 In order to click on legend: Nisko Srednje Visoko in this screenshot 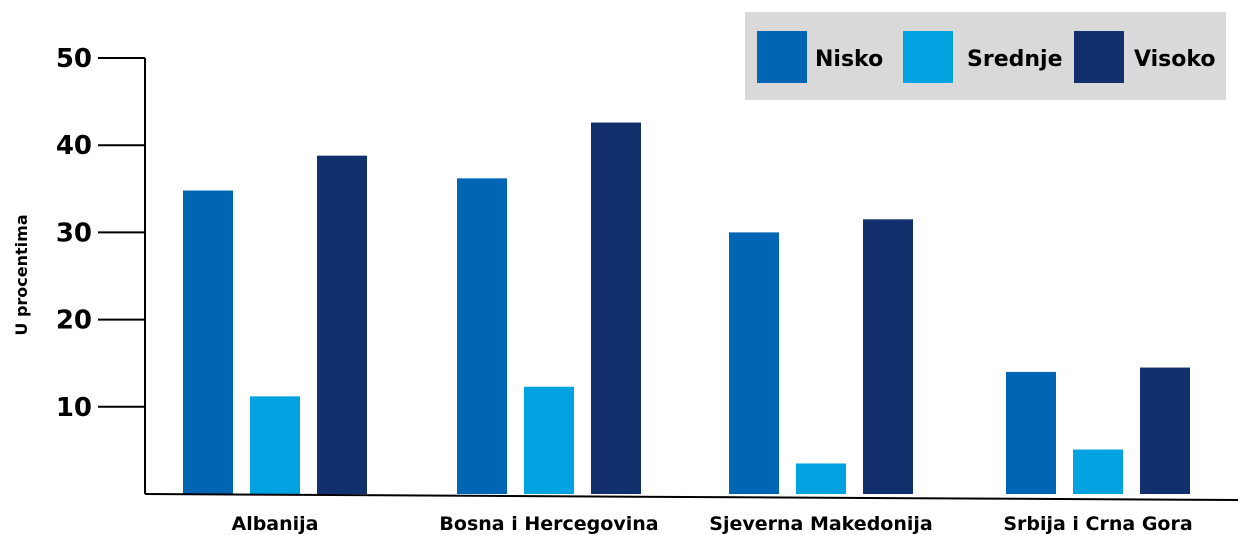, I will do `click(985, 56)`.